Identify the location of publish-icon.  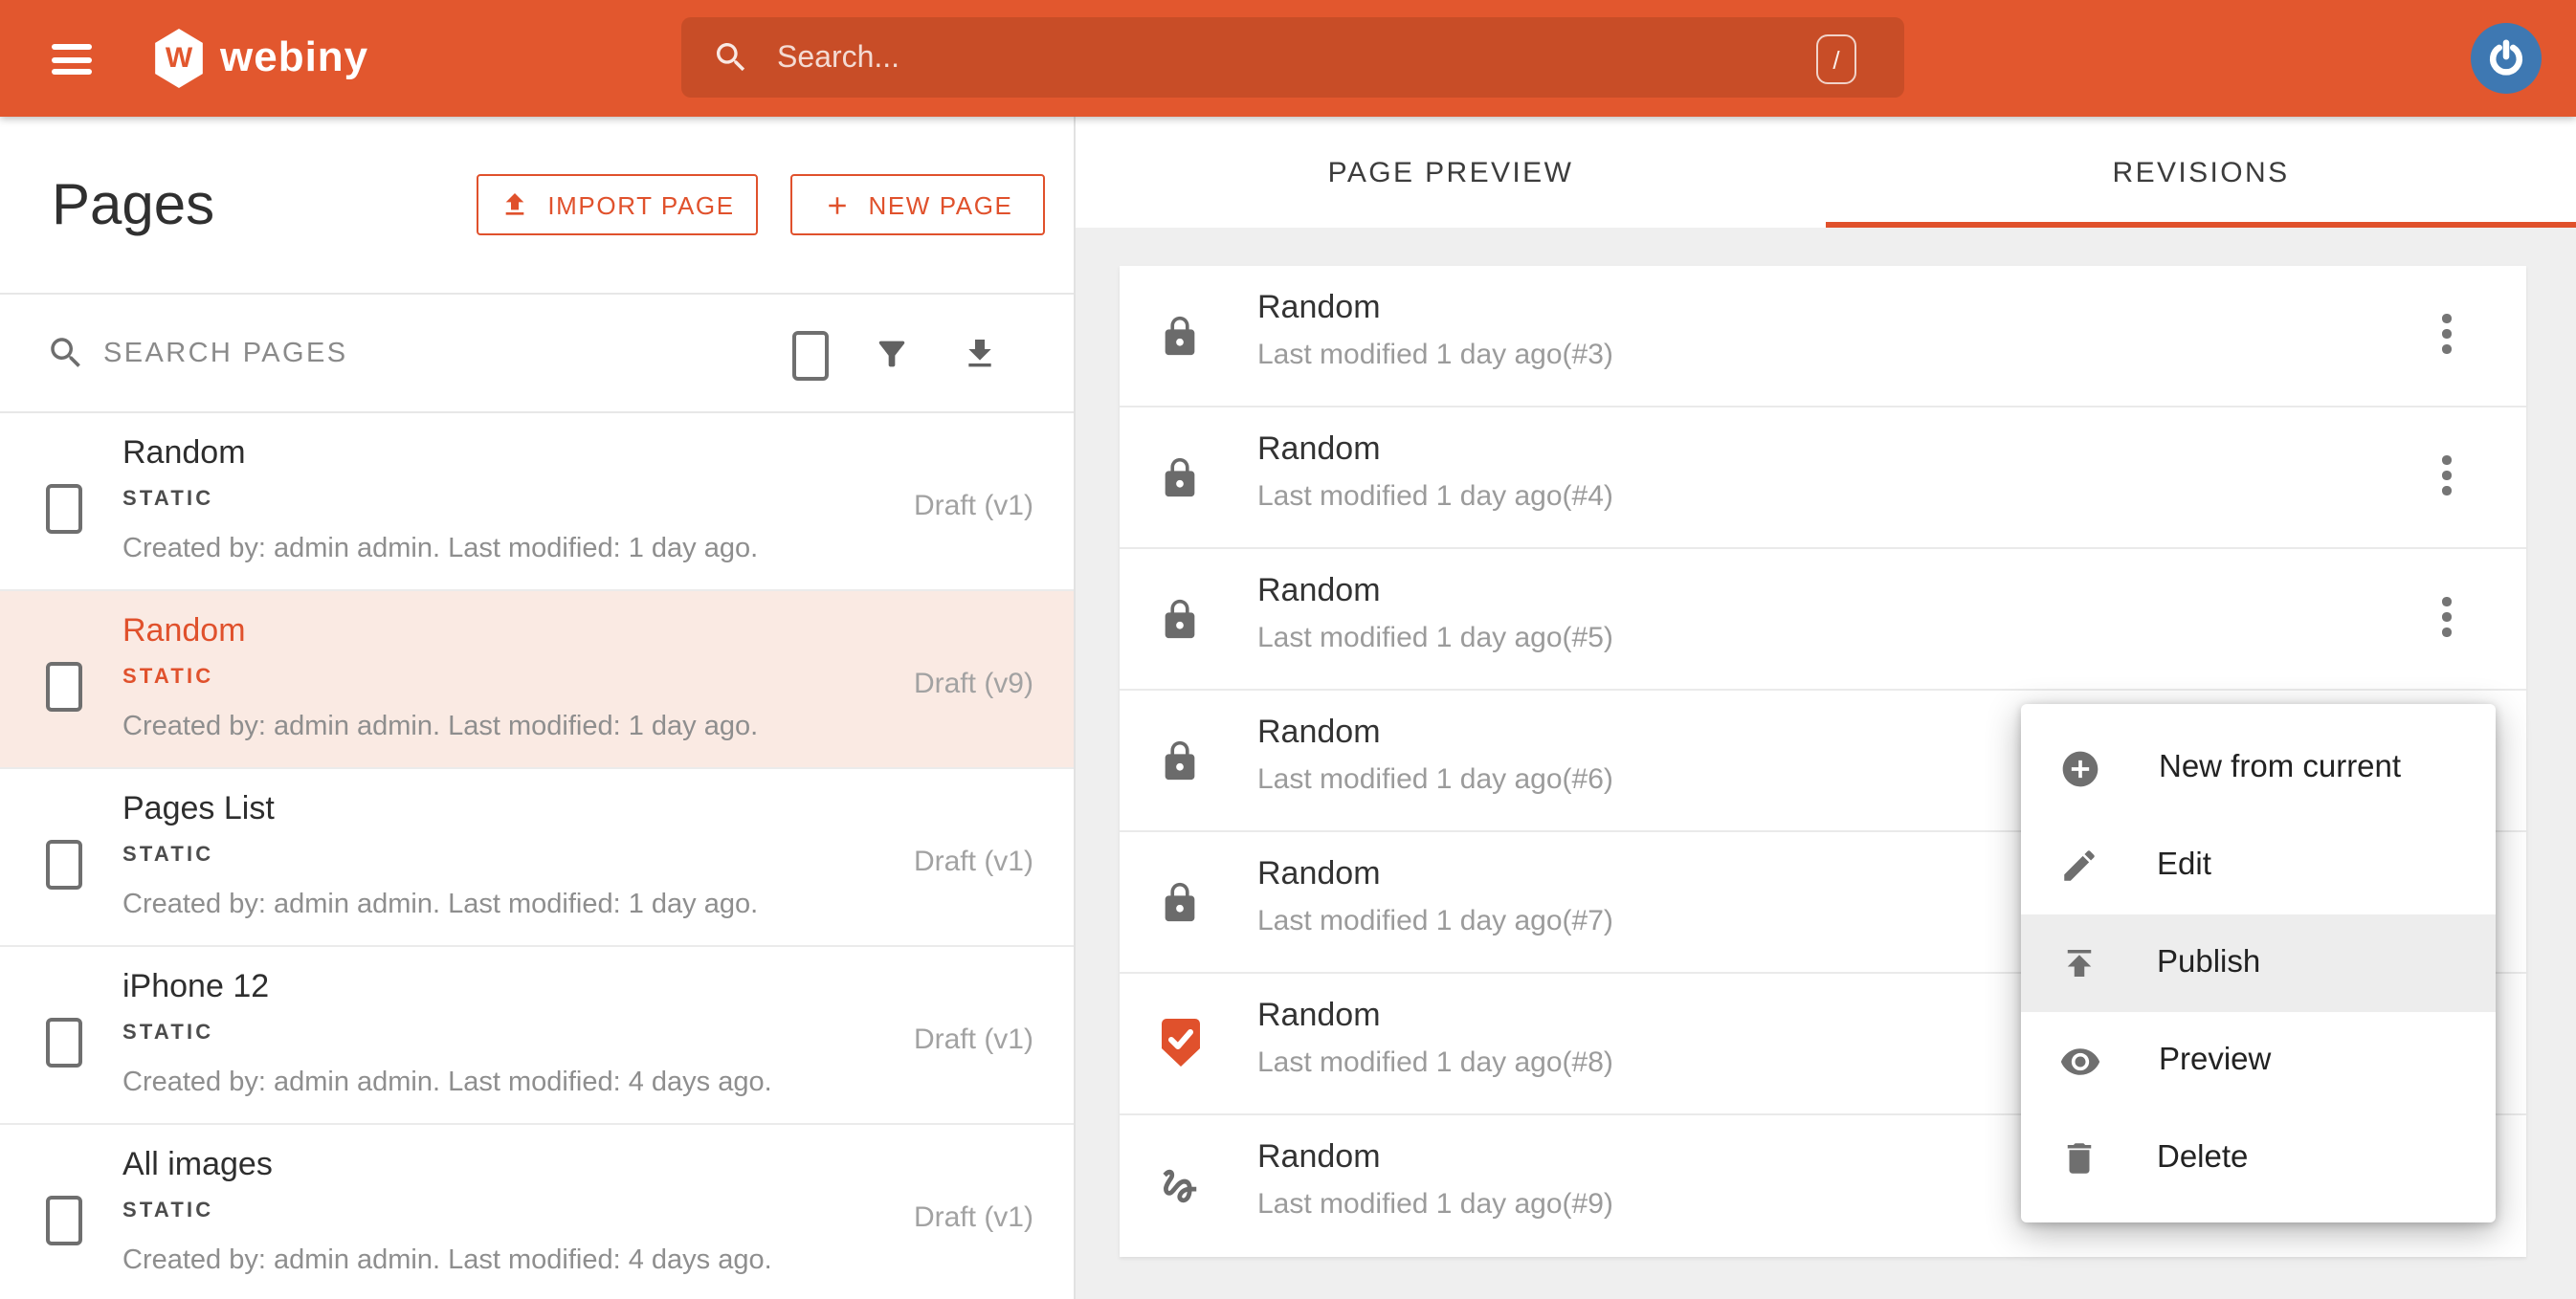
(2079, 963).